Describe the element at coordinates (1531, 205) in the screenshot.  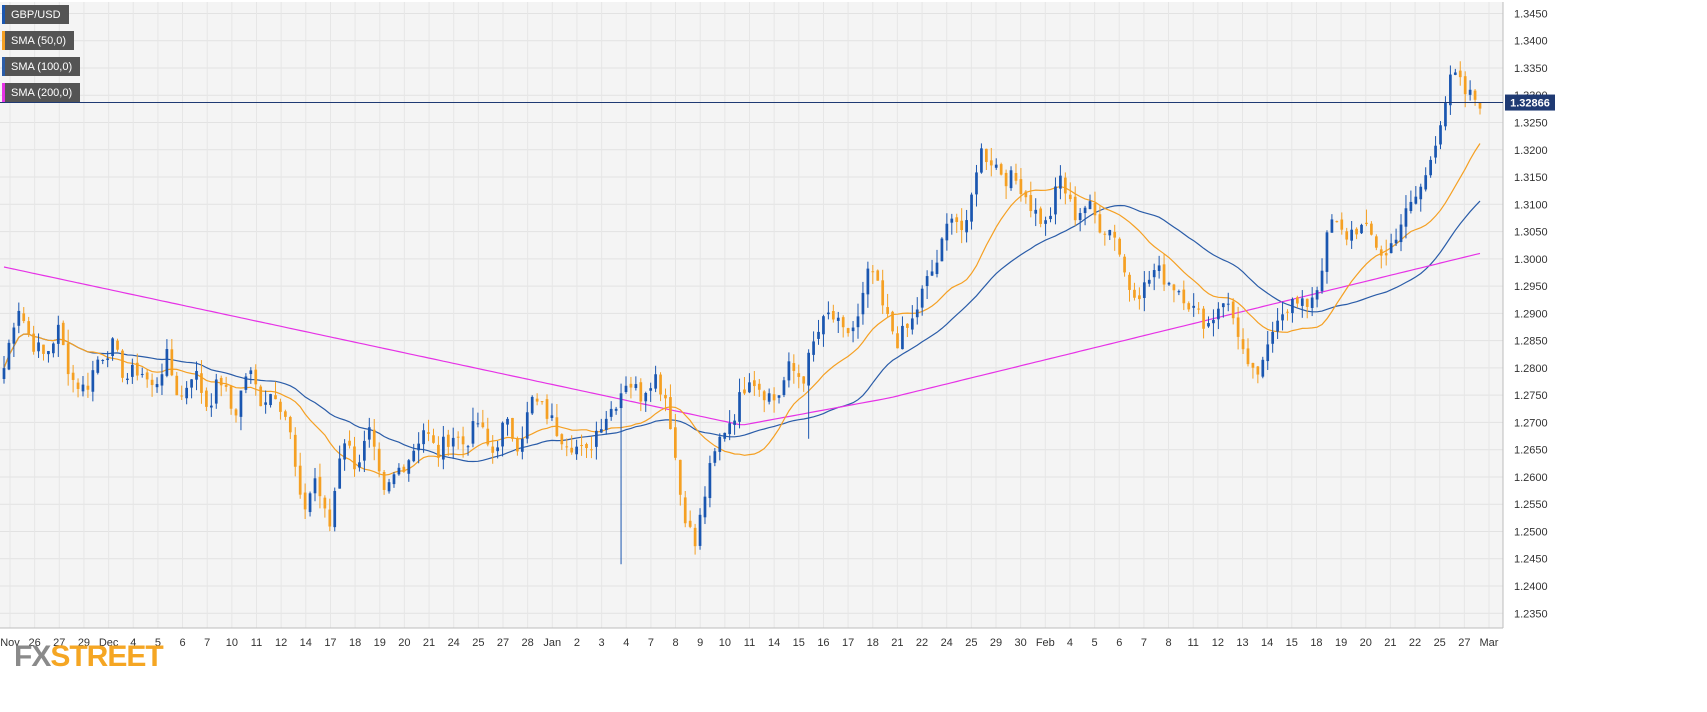
I see `y-tick-label: 1.3100` at that location.